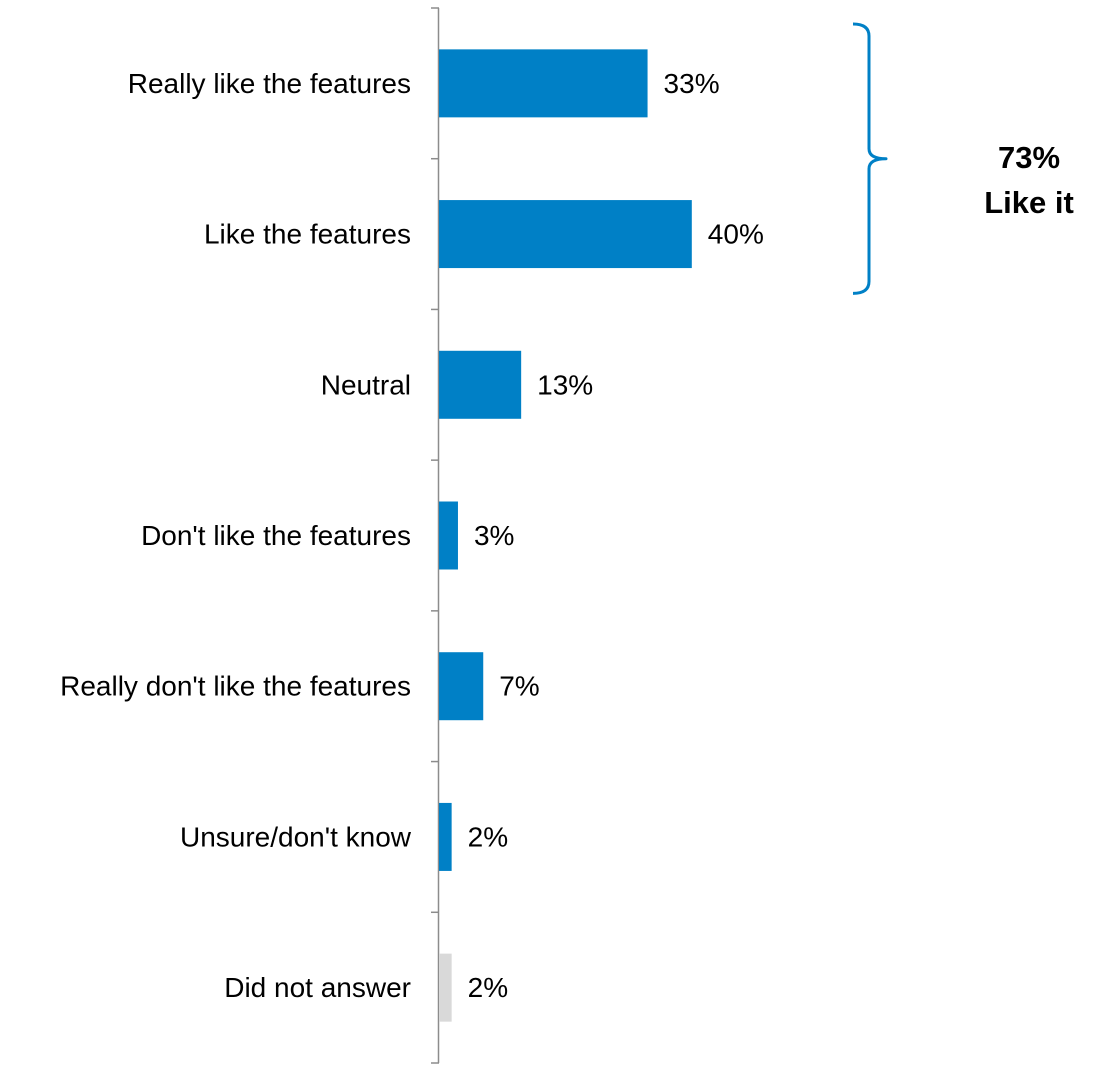 Image resolution: width=1097 pixels, height=1065 pixels. What do you see at coordinates (565, 384) in the screenshot?
I see `data-label: 13%` at bounding box center [565, 384].